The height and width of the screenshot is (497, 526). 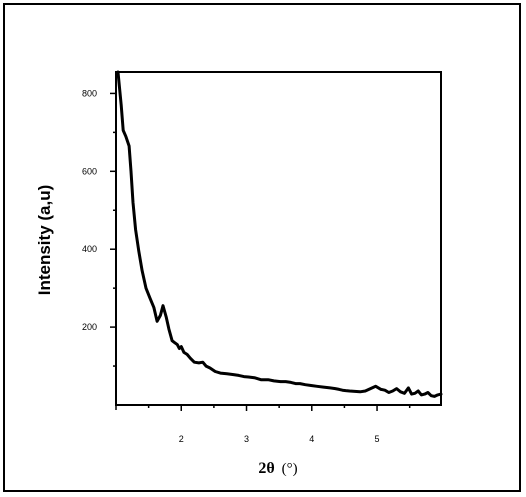 I want to click on x-axis-label-main: 2θ, so click(x=266, y=468).